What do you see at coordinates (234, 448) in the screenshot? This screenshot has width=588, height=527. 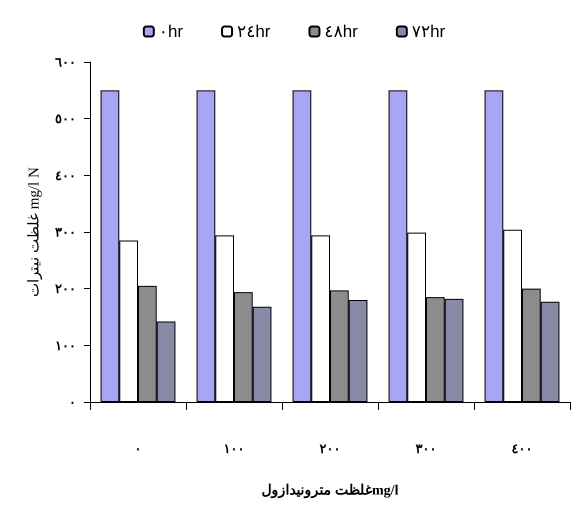 I see `x-tick-label: ١٠٠` at bounding box center [234, 448].